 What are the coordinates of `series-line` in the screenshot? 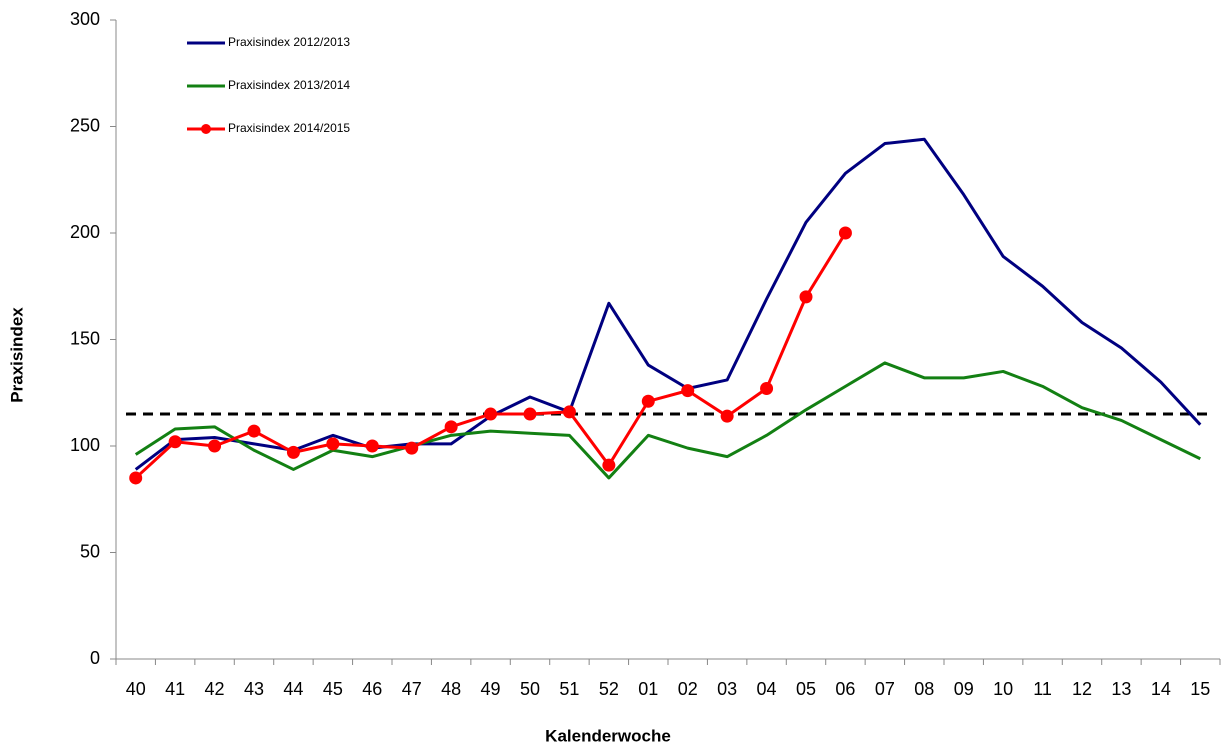 It's located at (667, 420).